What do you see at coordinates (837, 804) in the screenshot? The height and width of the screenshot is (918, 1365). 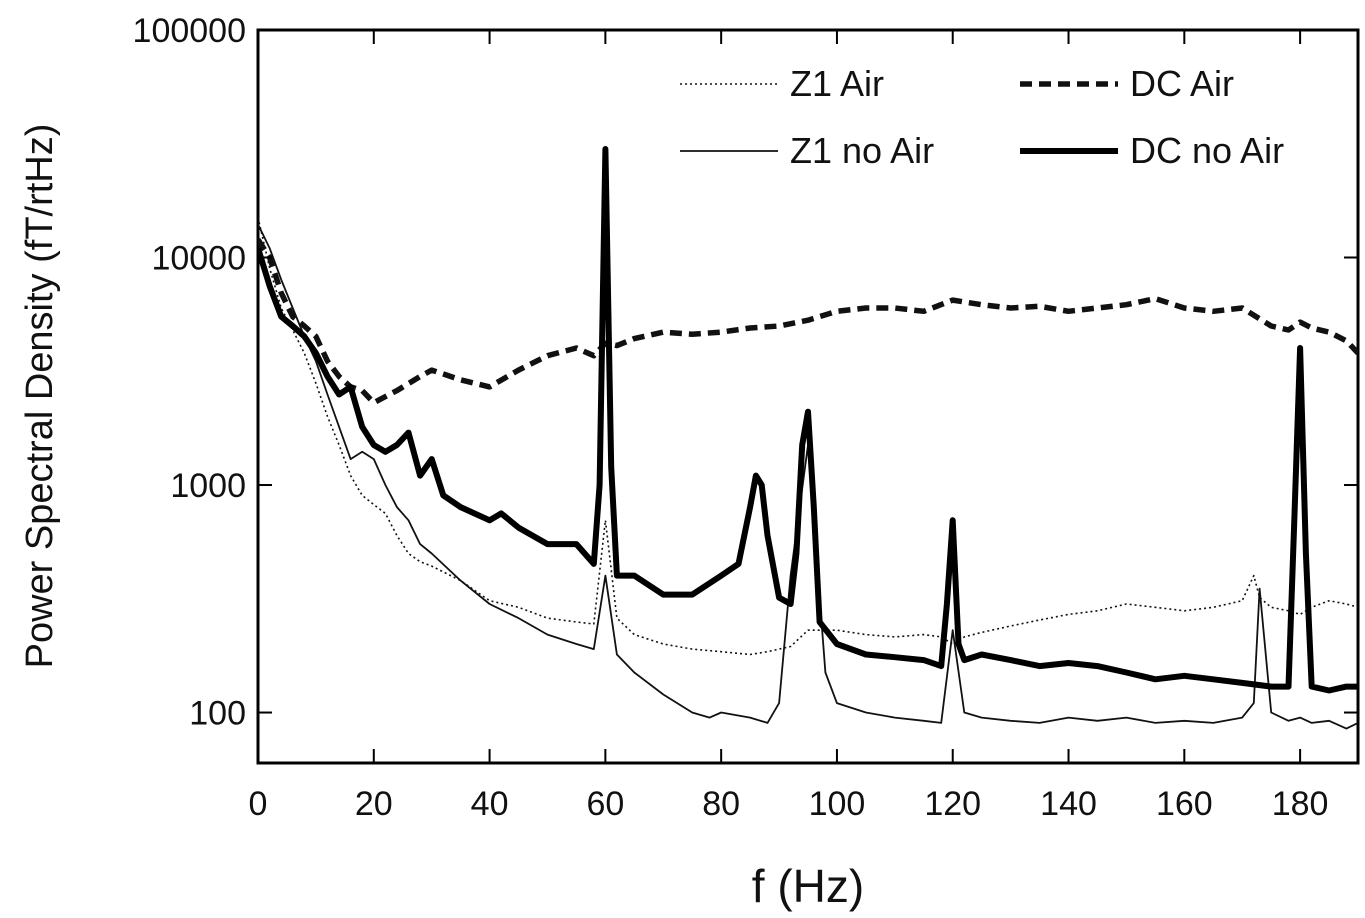 I see `x-tick-label: 100` at bounding box center [837, 804].